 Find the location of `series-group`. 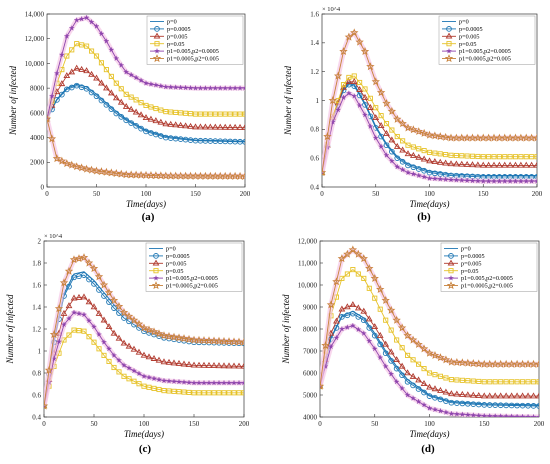

series-group is located at coordinates (429, 331).